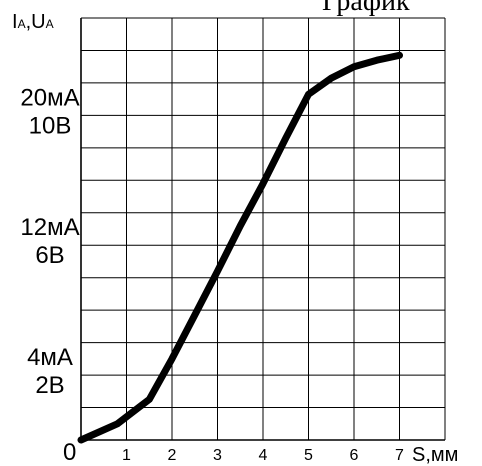  Describe the element at coordinates (22, 24) in the screenshot. I see `y-axis-label-sub-1: A` at that location.